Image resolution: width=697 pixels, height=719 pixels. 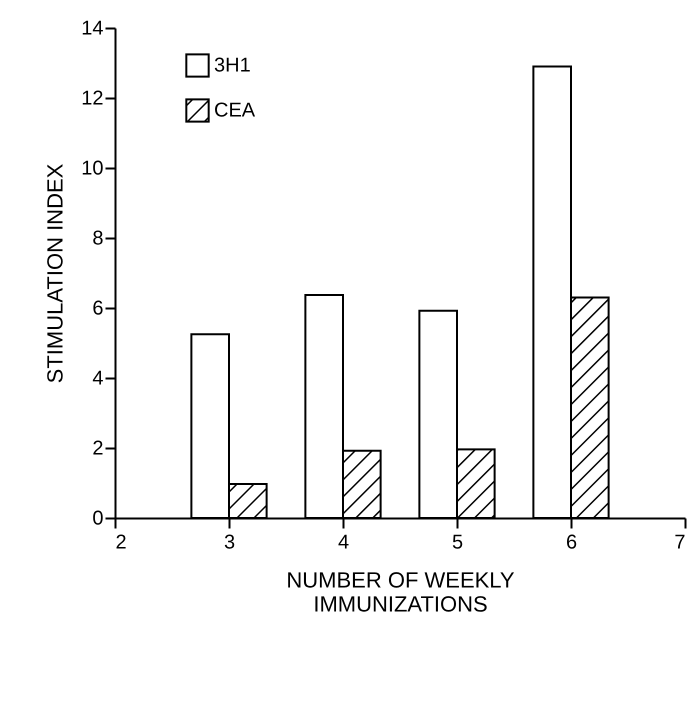 What do you see at coordinates (92, 99) in the screenshot?
I see `y-tick-label: 12` at bounding box center [92, 99].